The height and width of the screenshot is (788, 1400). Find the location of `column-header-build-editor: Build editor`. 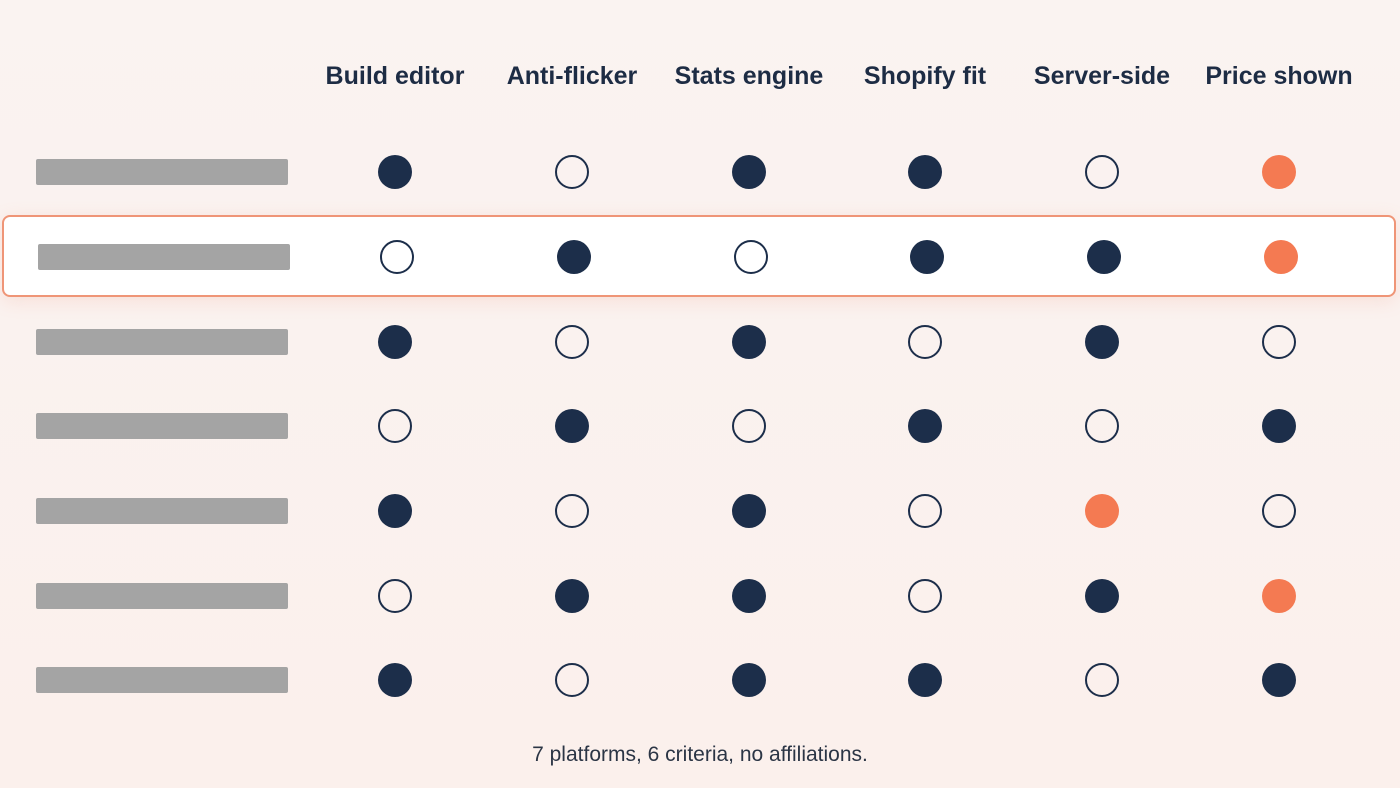

column-header-build-editor: Build editor is located at coordinates (395, 76).